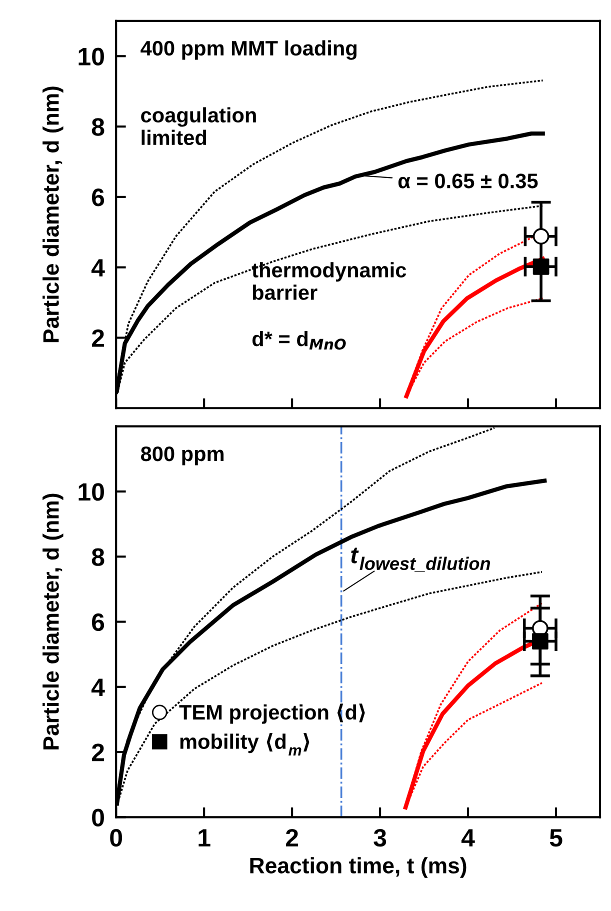  Describe the element at coordinates (299, 340) in the screenshot. I see `annotation: d* = d$_{MnO}$` at that location.